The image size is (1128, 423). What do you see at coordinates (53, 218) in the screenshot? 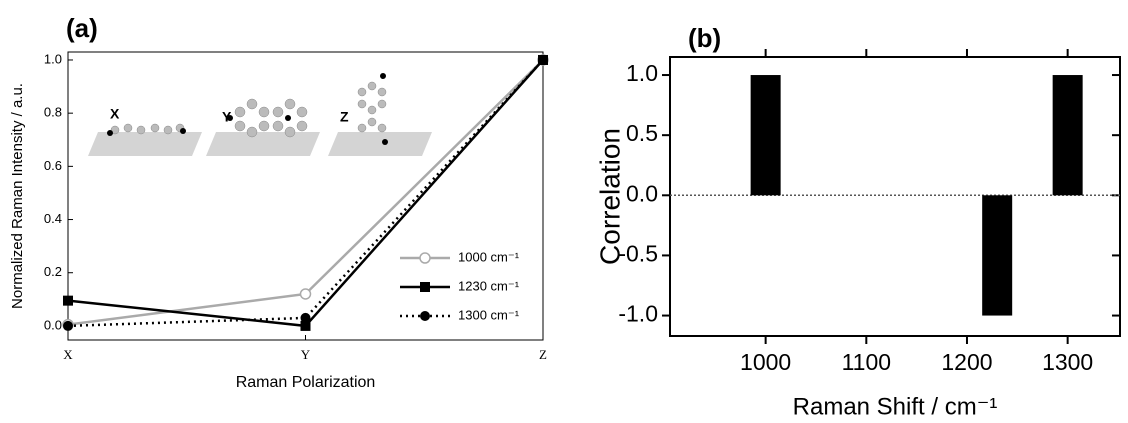
I see `y-tick-label: 0.4` at bounding box center [53, 218].